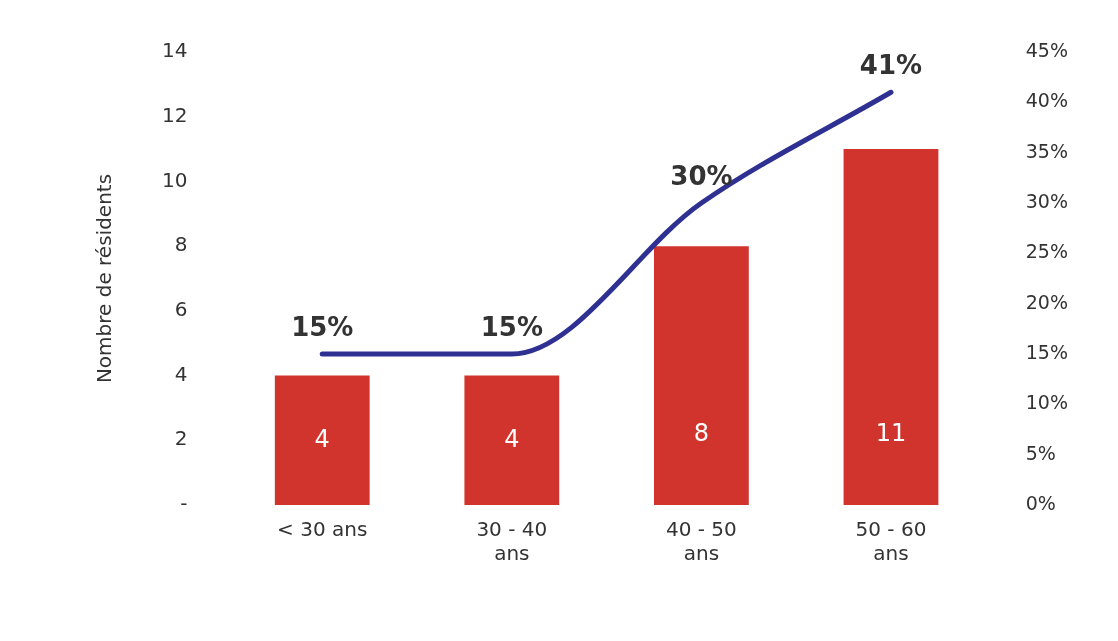 Image resolution: width=1118 pixels, height=641 pixels. What do you see at coordinates (175, 179) in the screenshot?
I see `y-tick-label: 10` at bounding box center [175, 179].